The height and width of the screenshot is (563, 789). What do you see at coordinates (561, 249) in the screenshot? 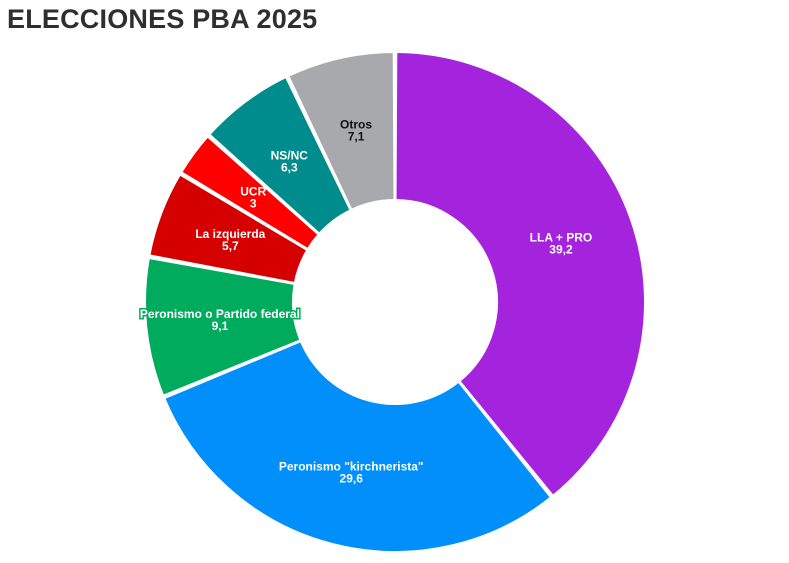
I see `slice-label-value: 39,2` at bounding box center [561, 249].